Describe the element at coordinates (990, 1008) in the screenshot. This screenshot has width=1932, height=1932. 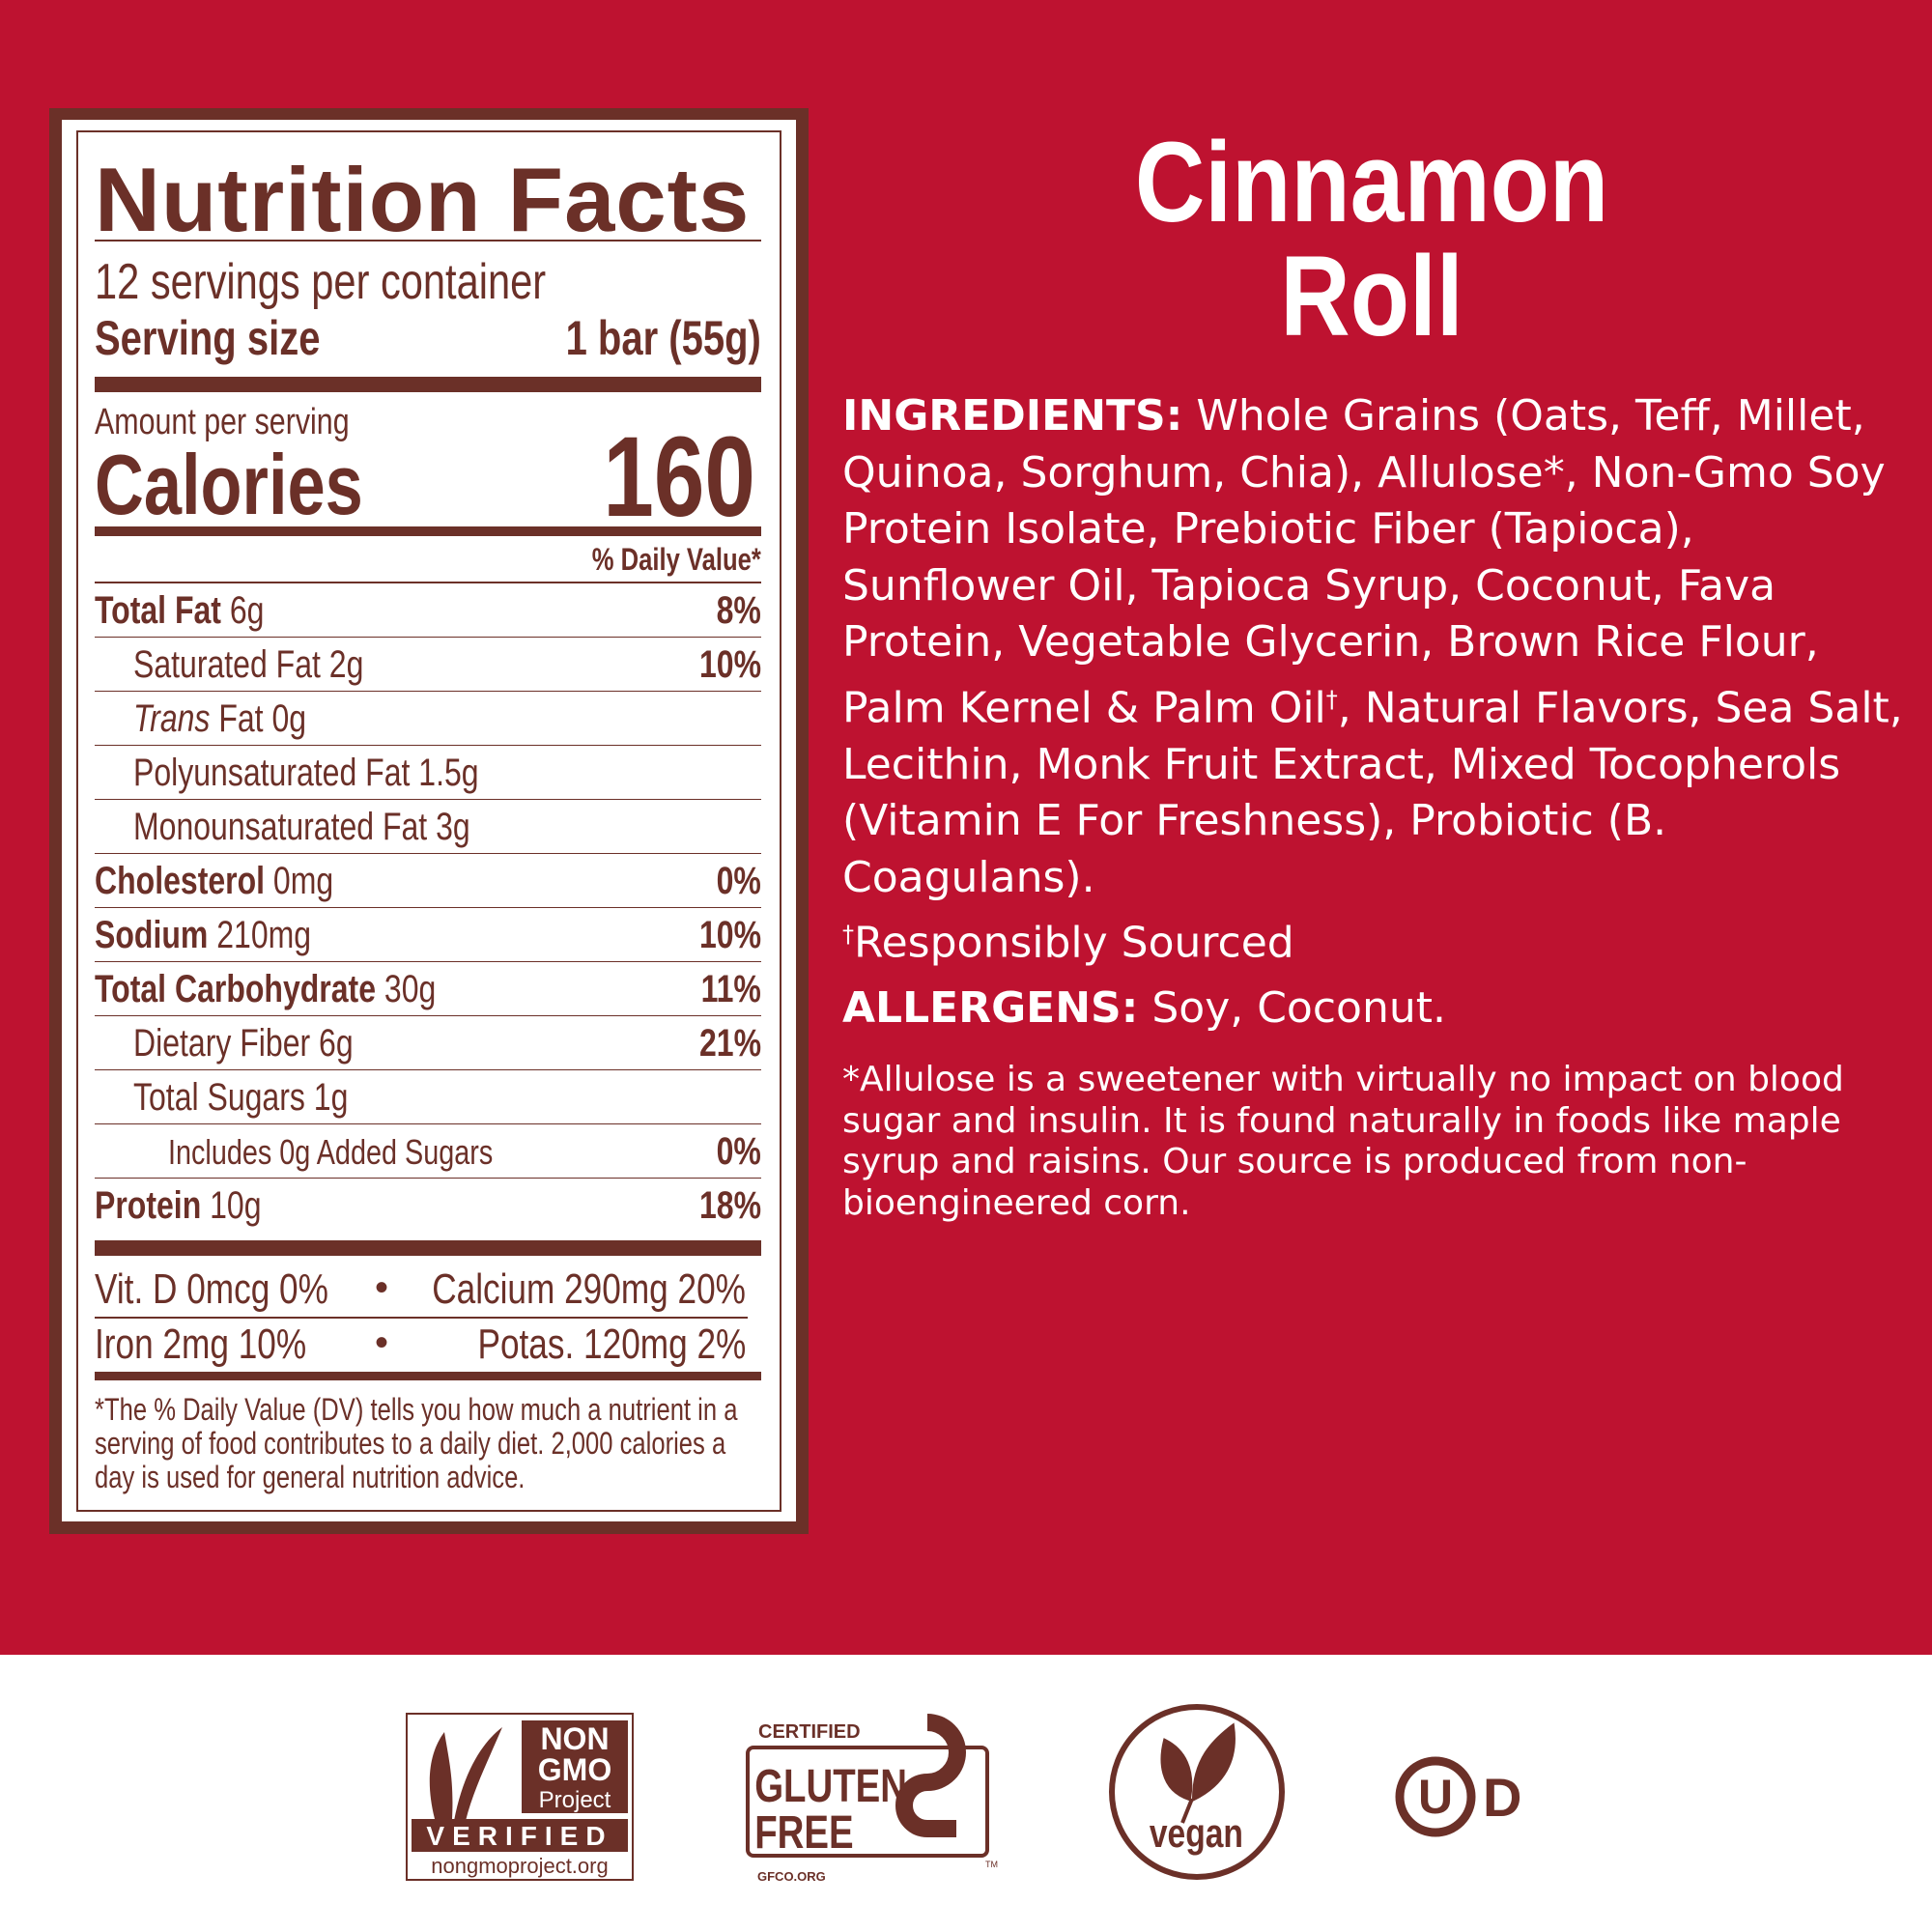
I see `allergens-label: ALLERGENS:` at that location.